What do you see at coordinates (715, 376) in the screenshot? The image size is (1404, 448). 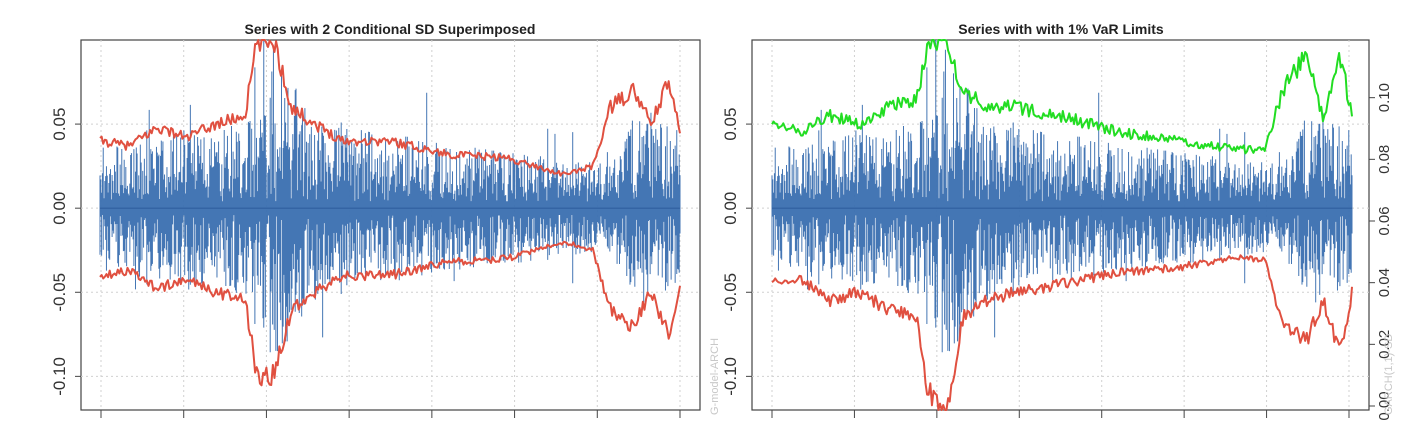 I see `watermark-left: G-model-ARCH` at bounding box center [715, 376].